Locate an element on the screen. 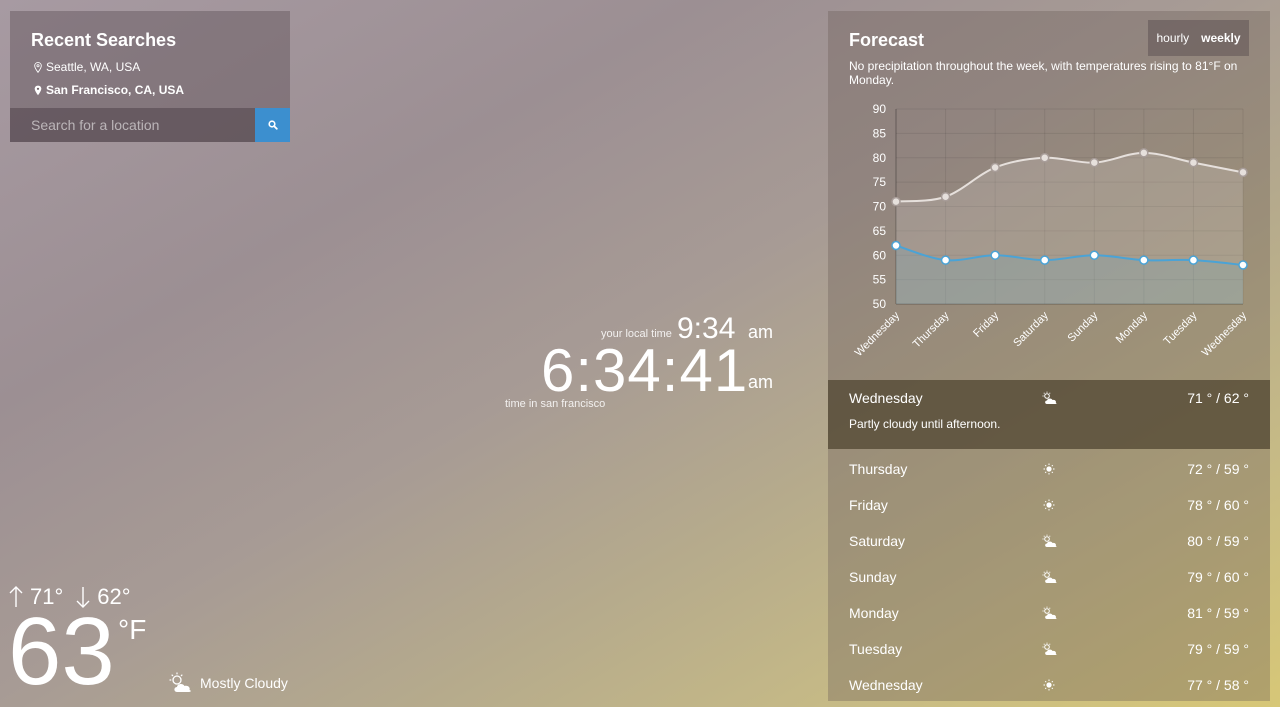 This screenshot has width=1280, height=707. forecast-day-row: Tuesday 79 ° / 59 ° is located at coordinates (1049, 649).